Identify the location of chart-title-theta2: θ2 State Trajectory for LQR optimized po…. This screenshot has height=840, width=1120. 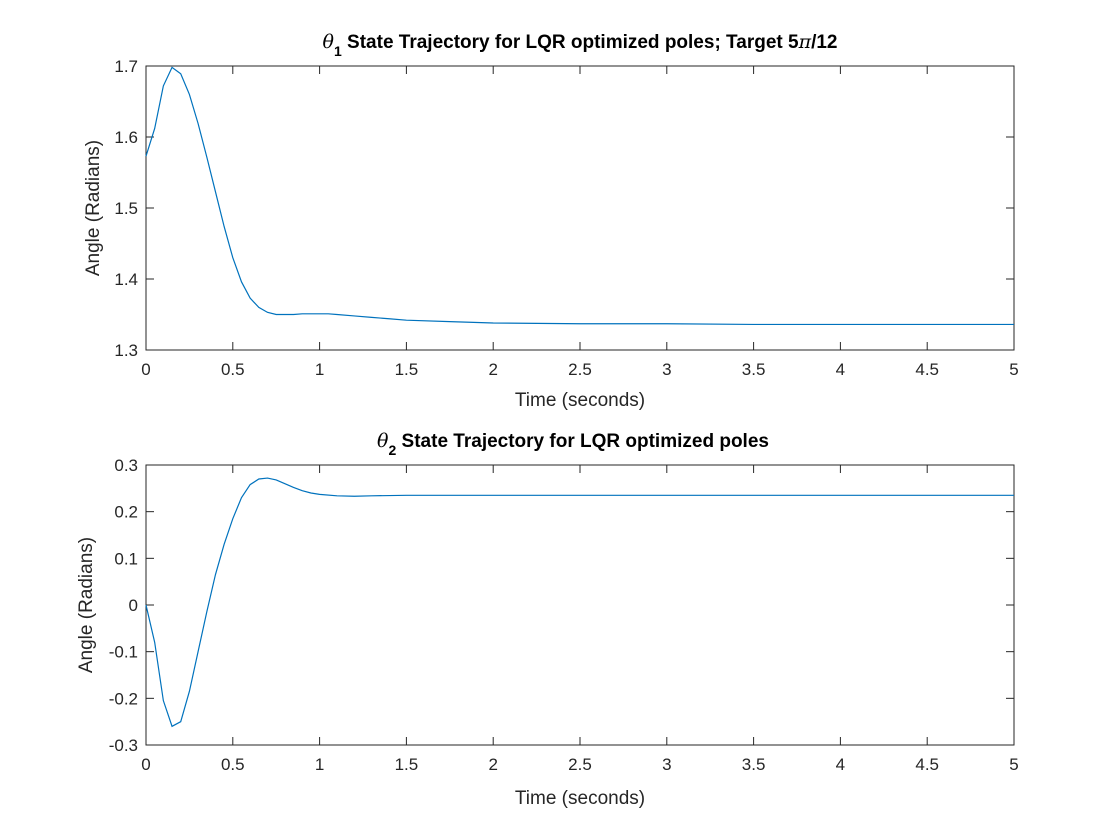
(573, 444).